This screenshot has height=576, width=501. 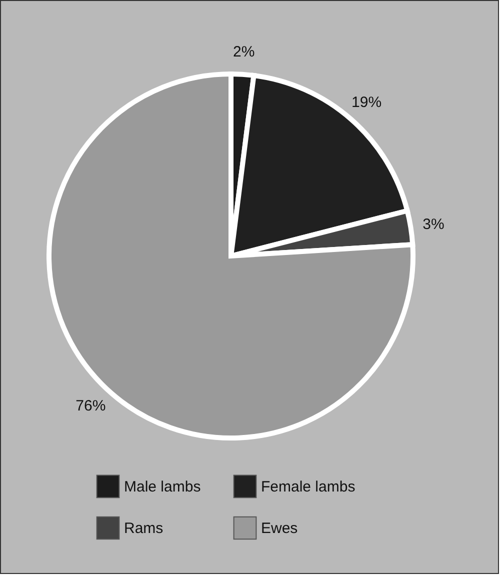 I want to click on data-label: 3%, so click(x=433, y=224).